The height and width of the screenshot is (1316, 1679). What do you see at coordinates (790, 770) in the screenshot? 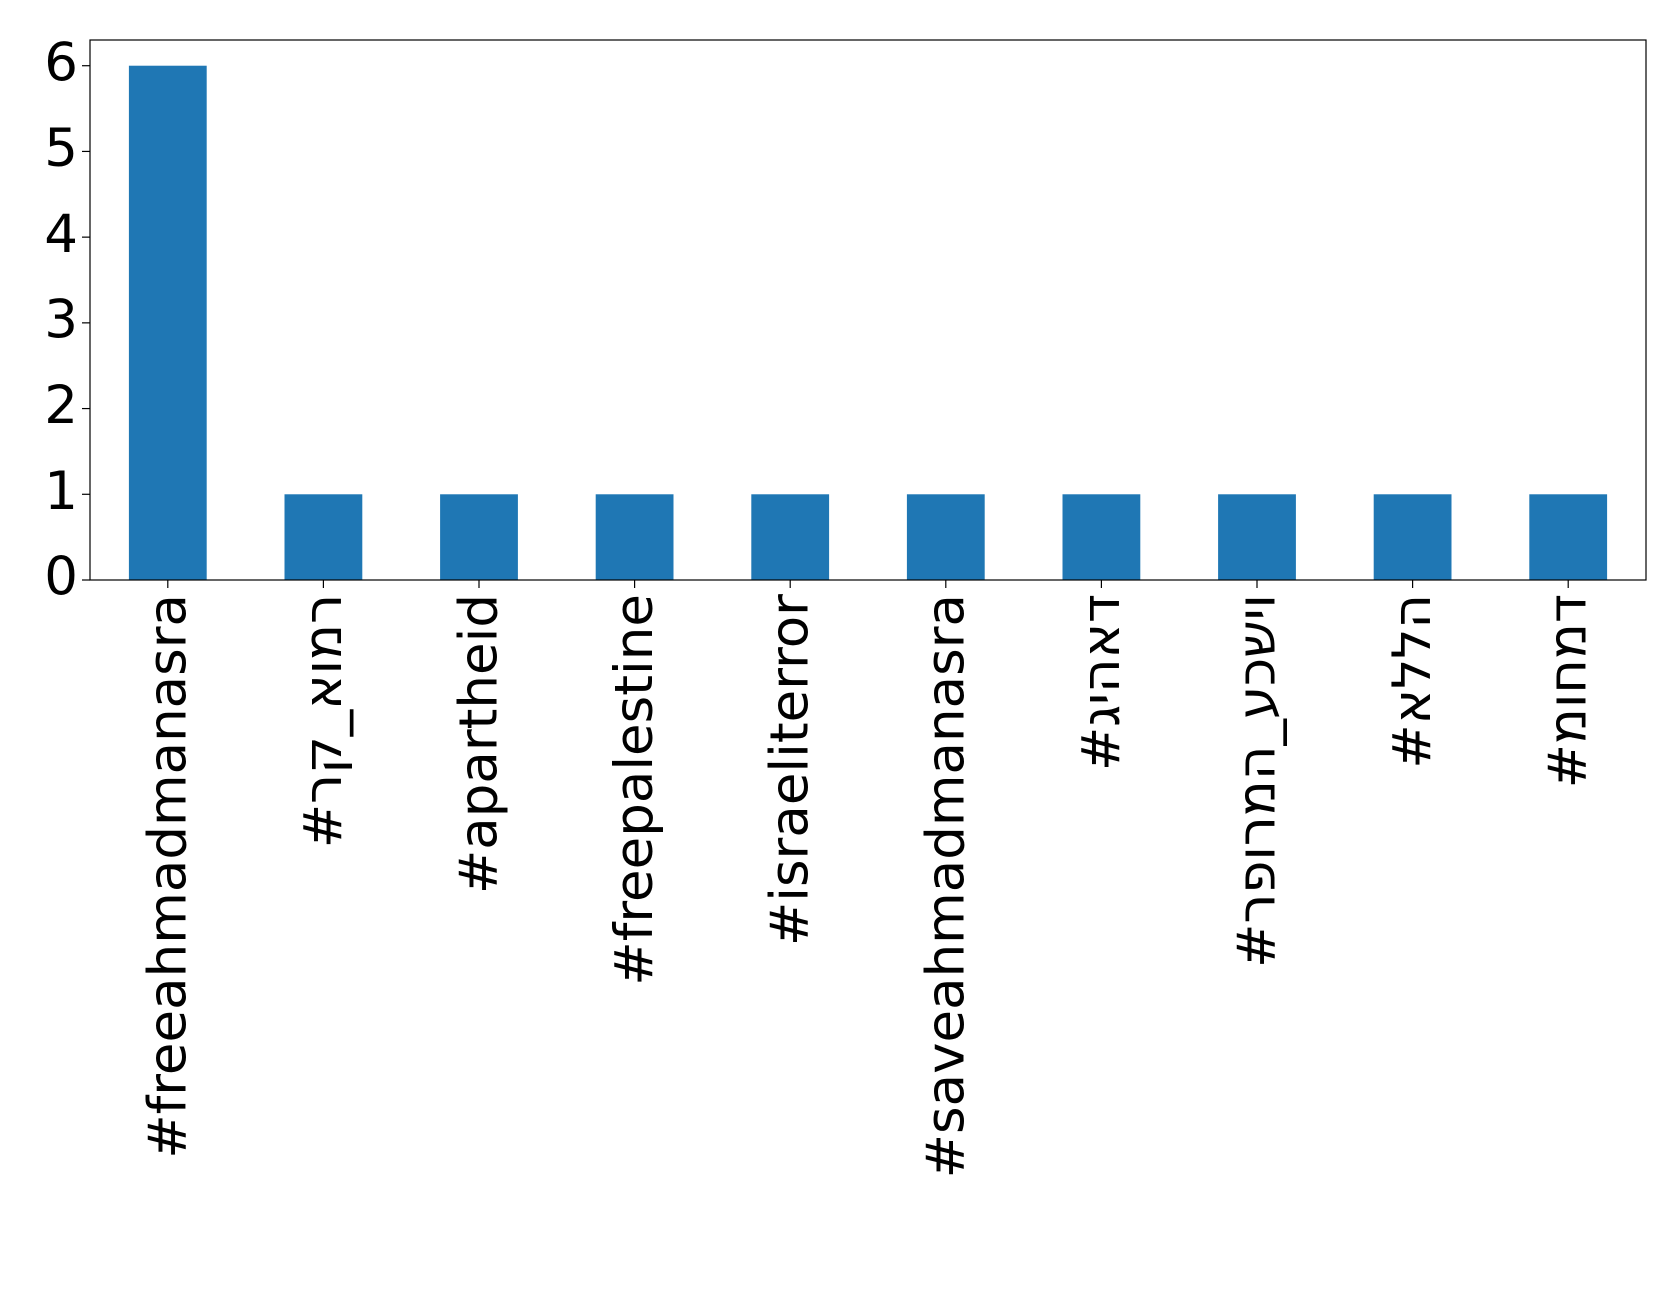
I see `x-tick-label: #israeliterror` at bounding box center [790, 770].